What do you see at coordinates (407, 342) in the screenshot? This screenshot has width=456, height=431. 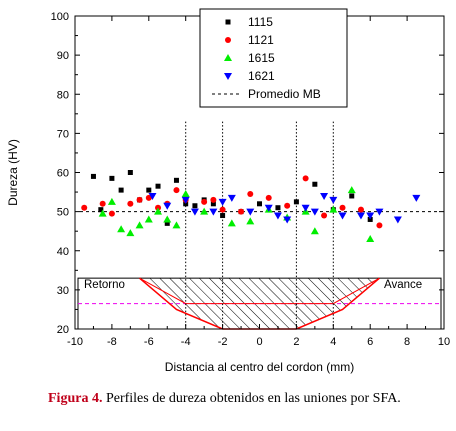 I see `x-tick-label: 8` at bounding box center [407, 342].